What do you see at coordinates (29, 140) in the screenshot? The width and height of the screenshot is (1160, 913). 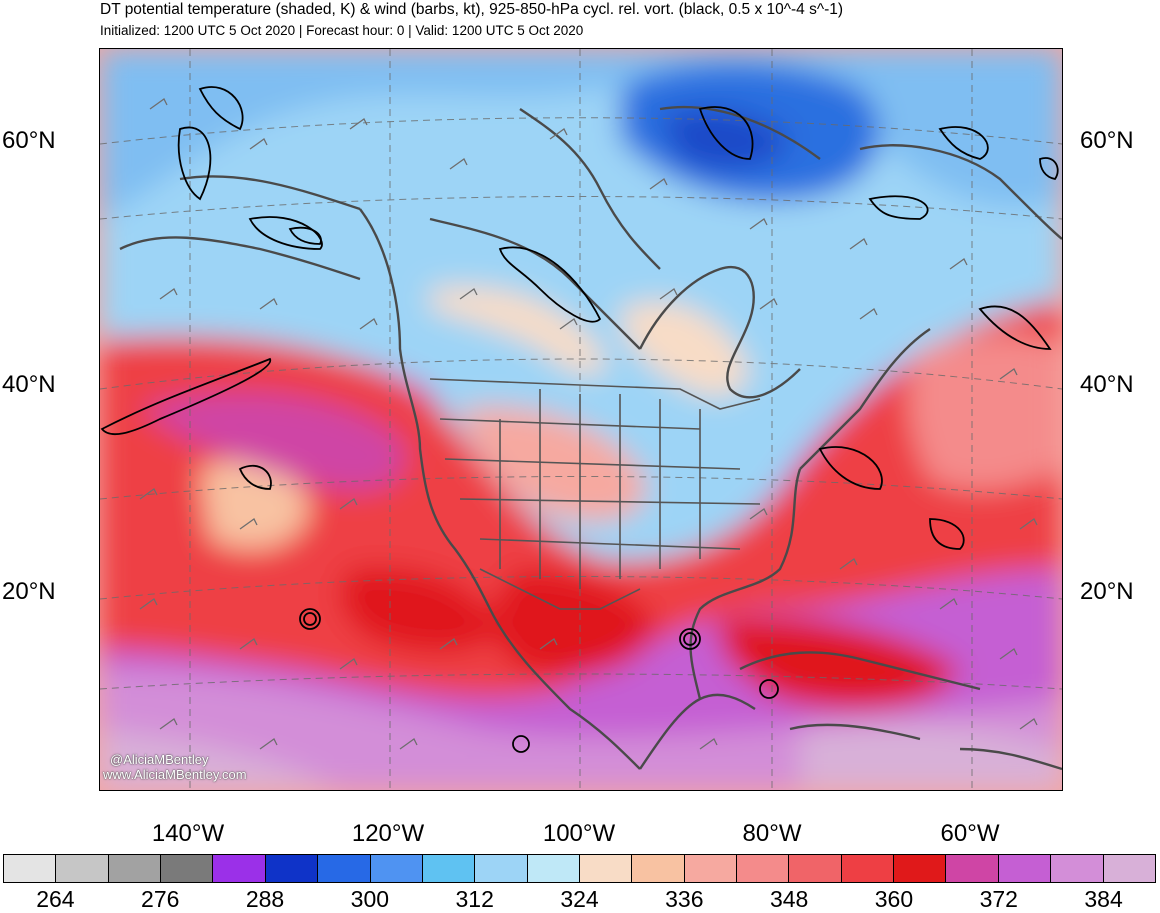 I see `lat-label-60n-left: 60°N` at bounding box center [29, 140].